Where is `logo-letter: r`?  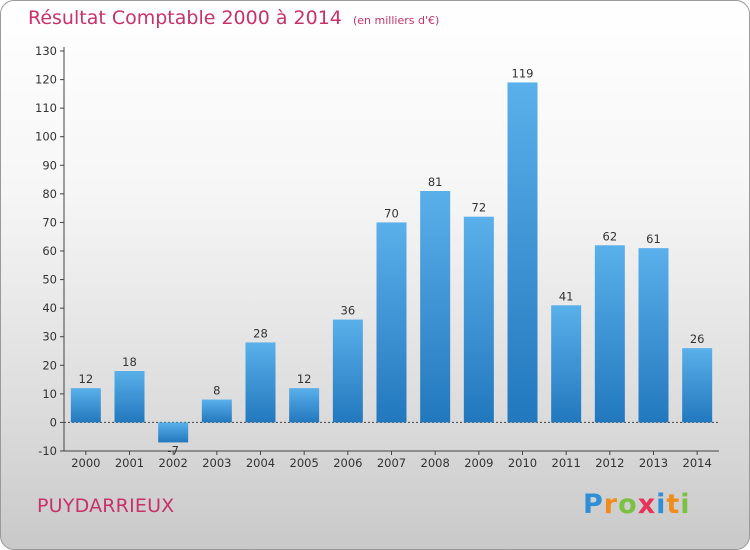 logo-letter: r is located at coordinates (611, 504).